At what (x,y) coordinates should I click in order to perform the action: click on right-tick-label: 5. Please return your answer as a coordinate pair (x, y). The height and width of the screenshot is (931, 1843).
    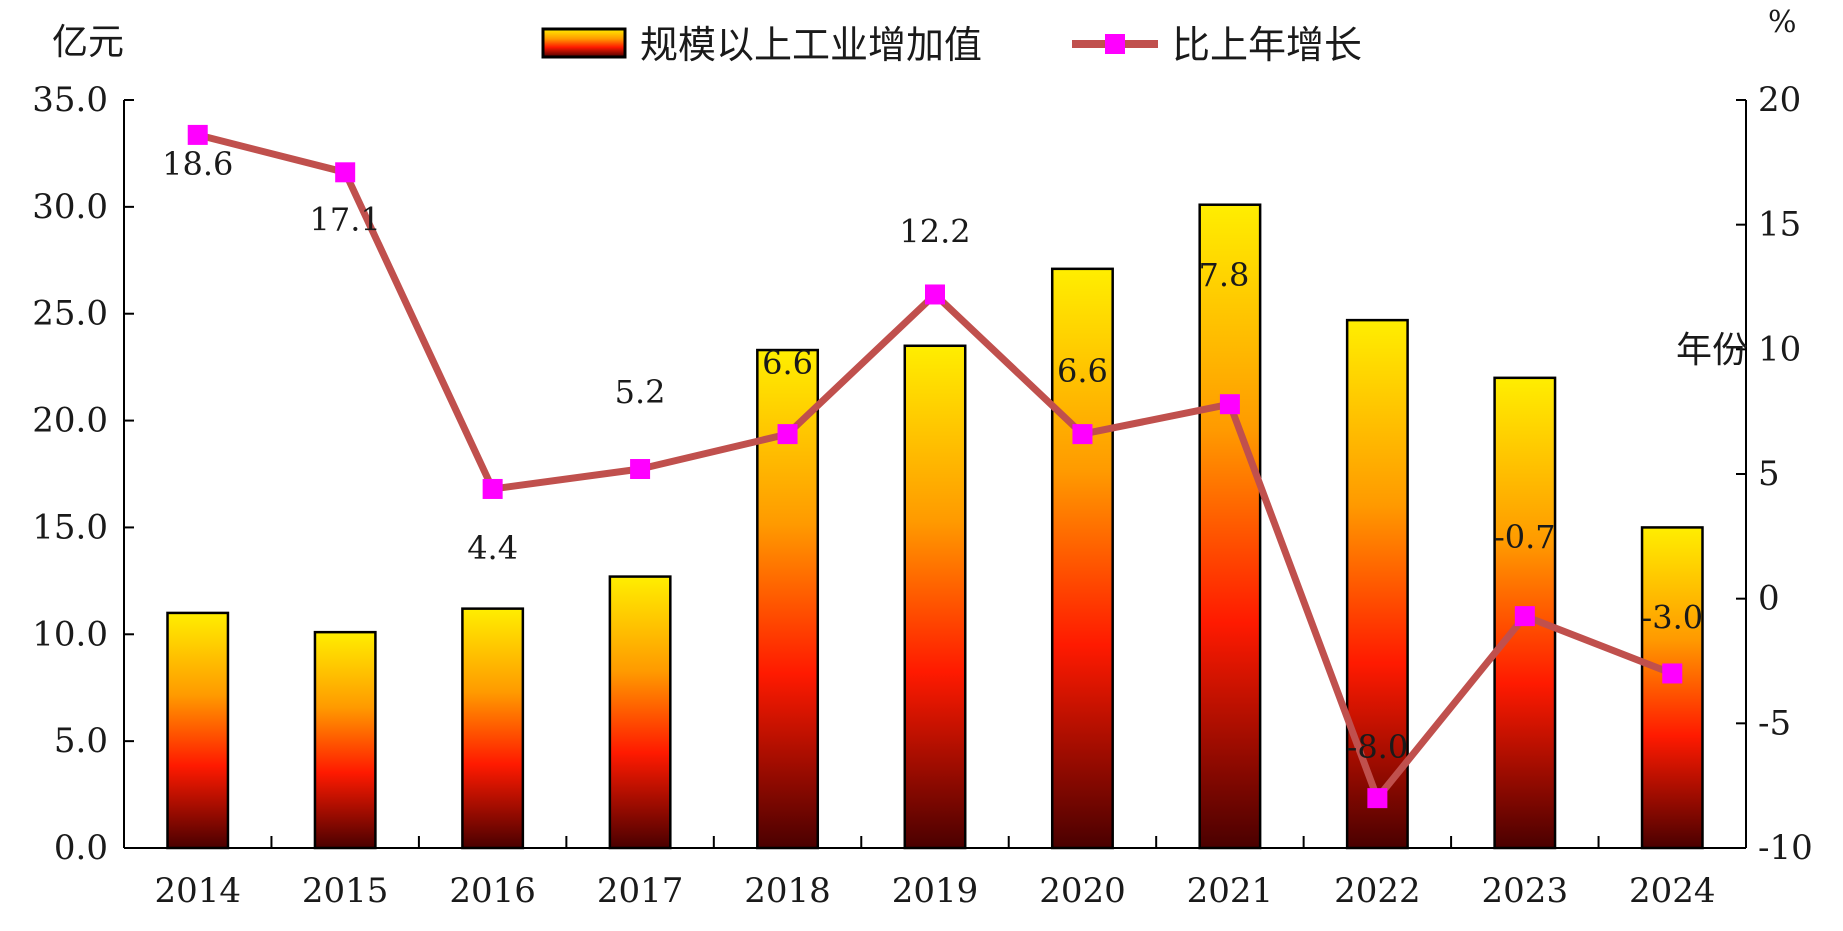
    Looking at the image, I should click on (1769, 474).